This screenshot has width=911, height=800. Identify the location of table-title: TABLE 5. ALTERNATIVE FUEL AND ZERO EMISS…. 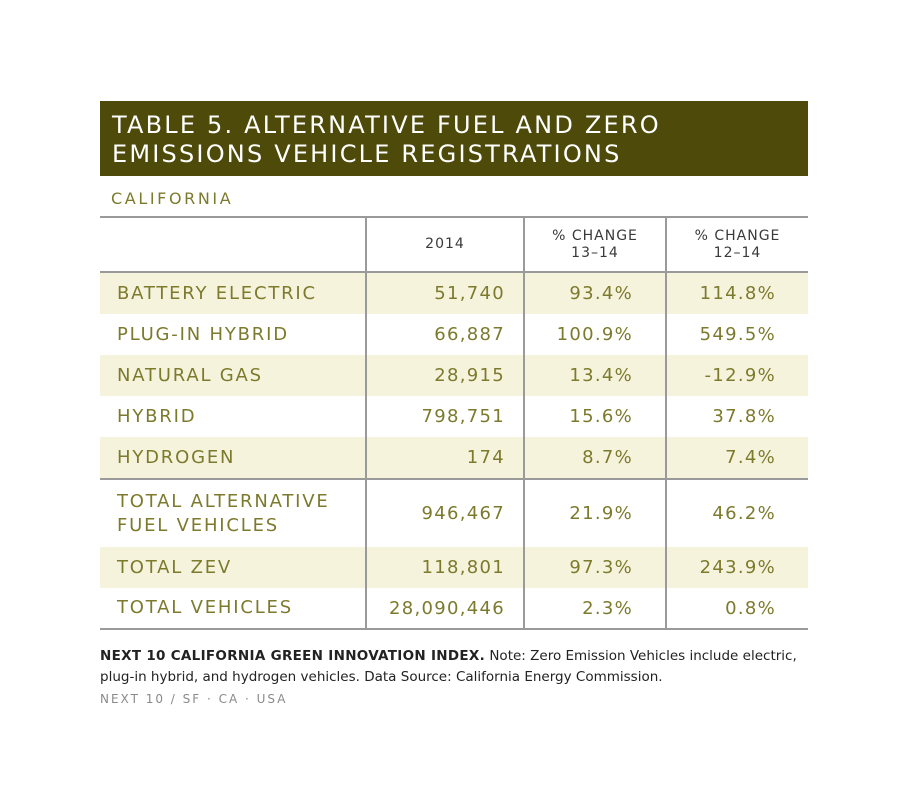
(386, 139).